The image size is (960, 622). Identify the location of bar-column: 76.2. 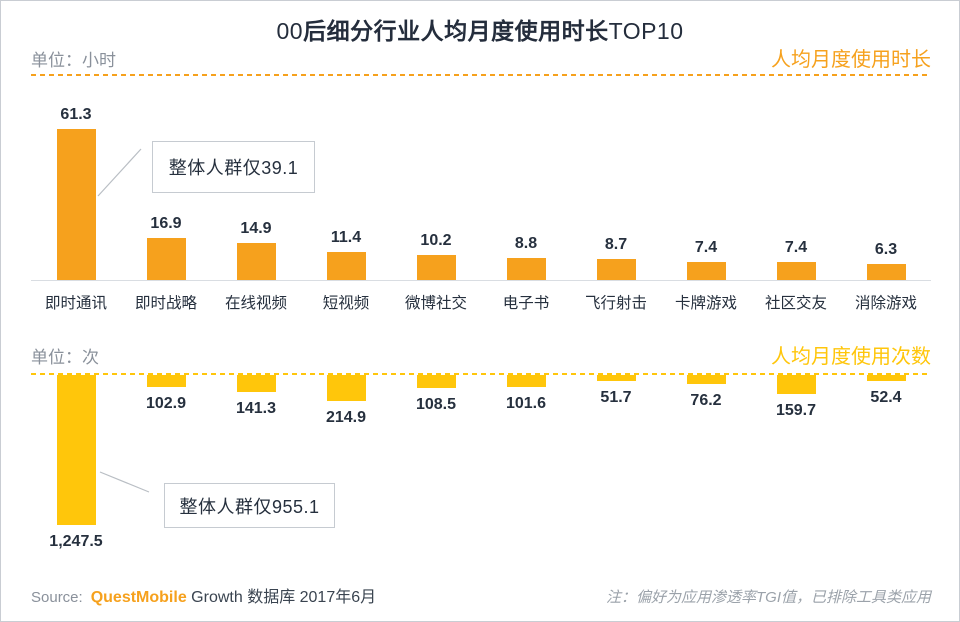
(706, 392).